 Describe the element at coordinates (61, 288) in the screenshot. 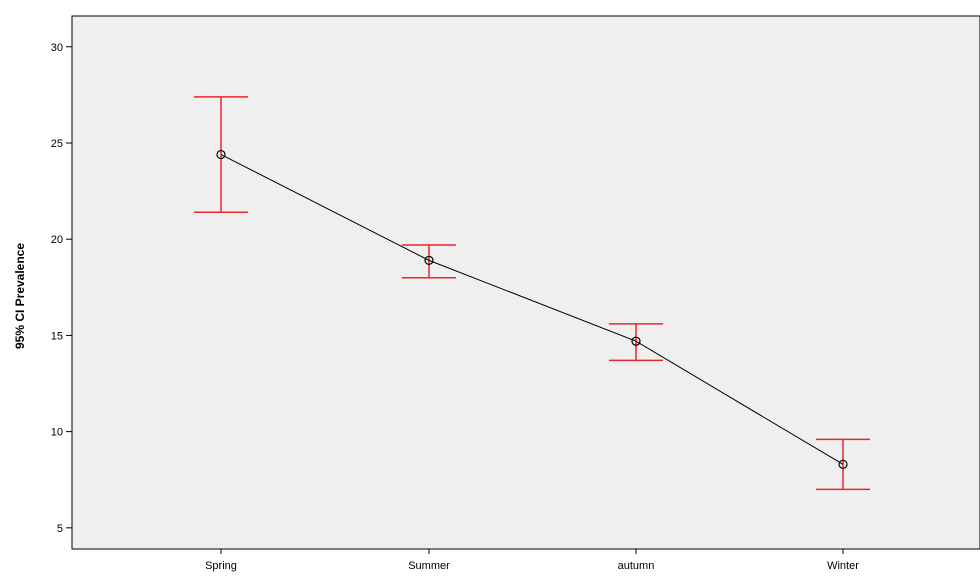

I see `y-axis: 5 10 15 20 25 30` at that location.